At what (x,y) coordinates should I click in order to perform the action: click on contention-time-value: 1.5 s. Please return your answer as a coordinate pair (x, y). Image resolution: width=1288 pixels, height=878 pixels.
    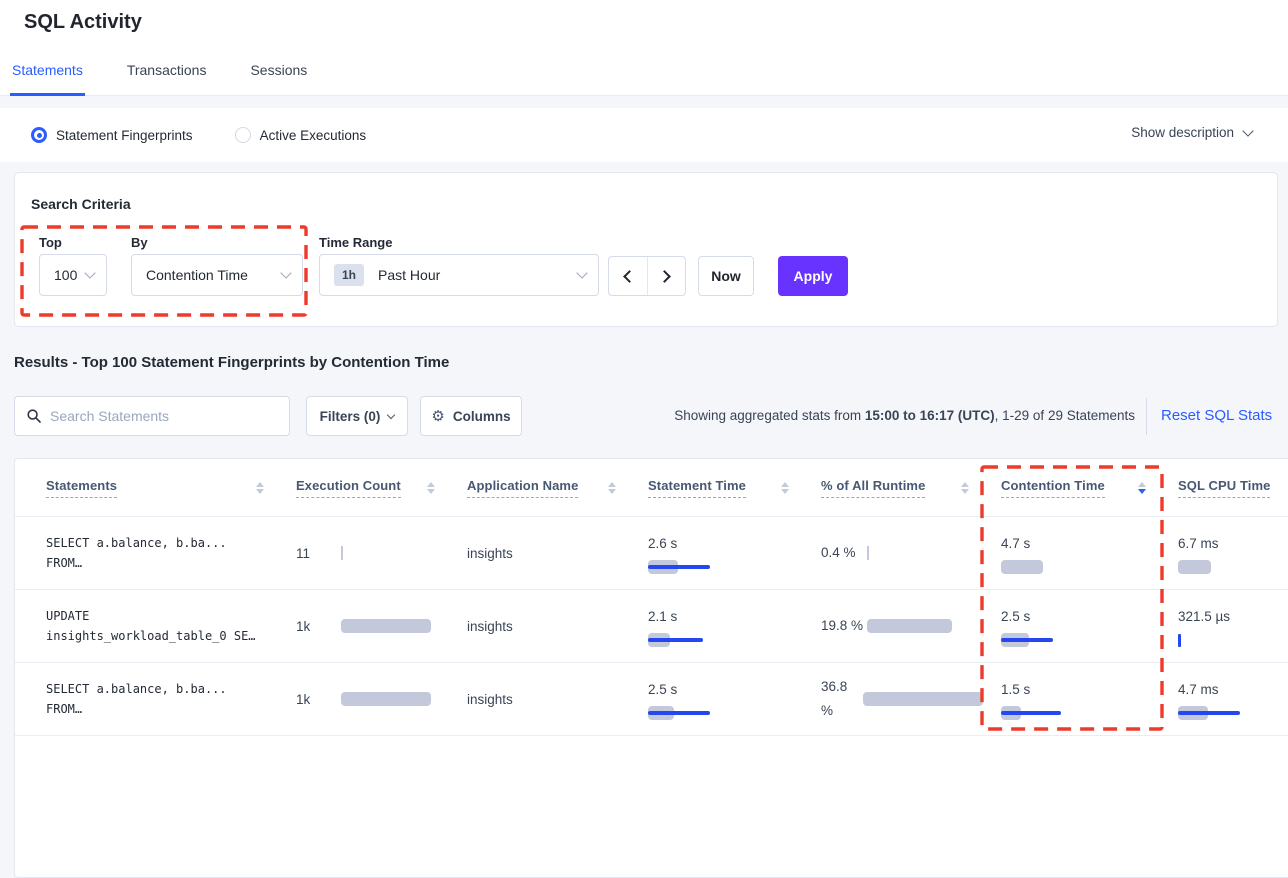
    Looking at the image, I should click on (1016, 689).